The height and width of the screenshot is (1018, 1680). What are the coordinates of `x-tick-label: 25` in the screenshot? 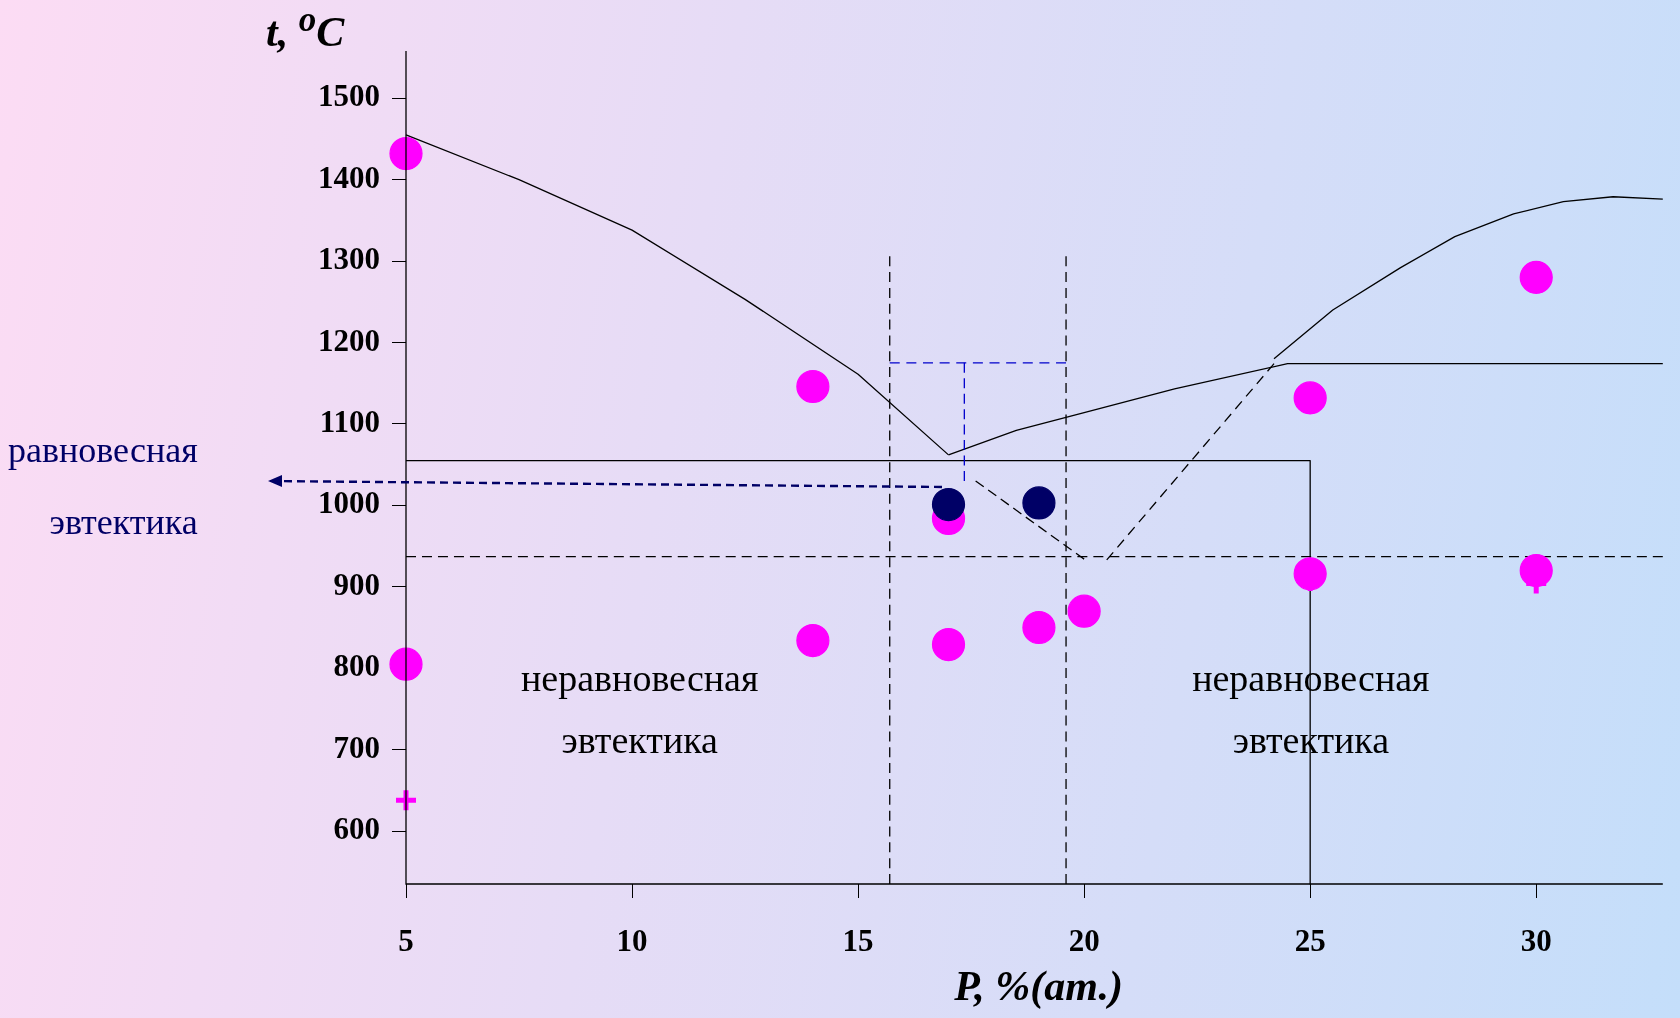 It's located at (1310, 940).